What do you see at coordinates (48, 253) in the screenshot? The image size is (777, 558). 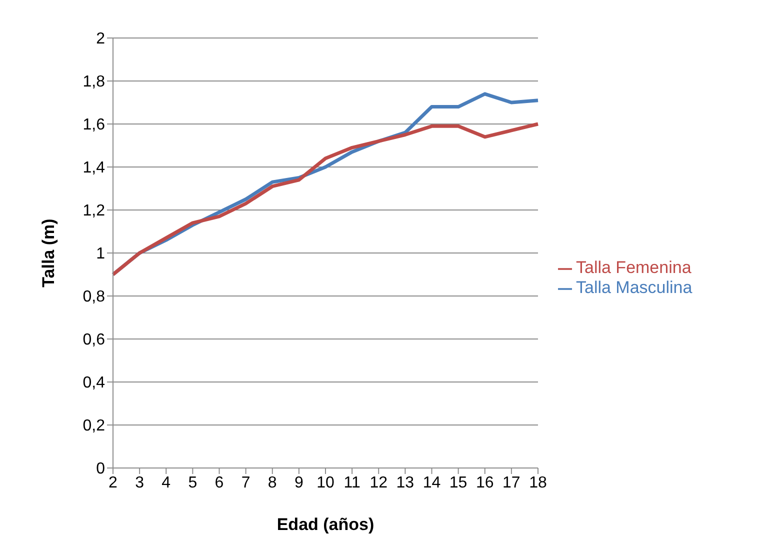 I see `y-axis-title: Talla (m)` at bounding box center [48, 253].